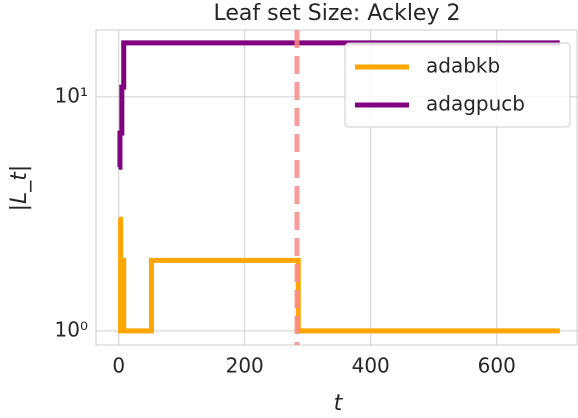 The height and width of the screenshot is (418, 578). I want to click on y-axis-label: |L_t|, so click(19, 188).